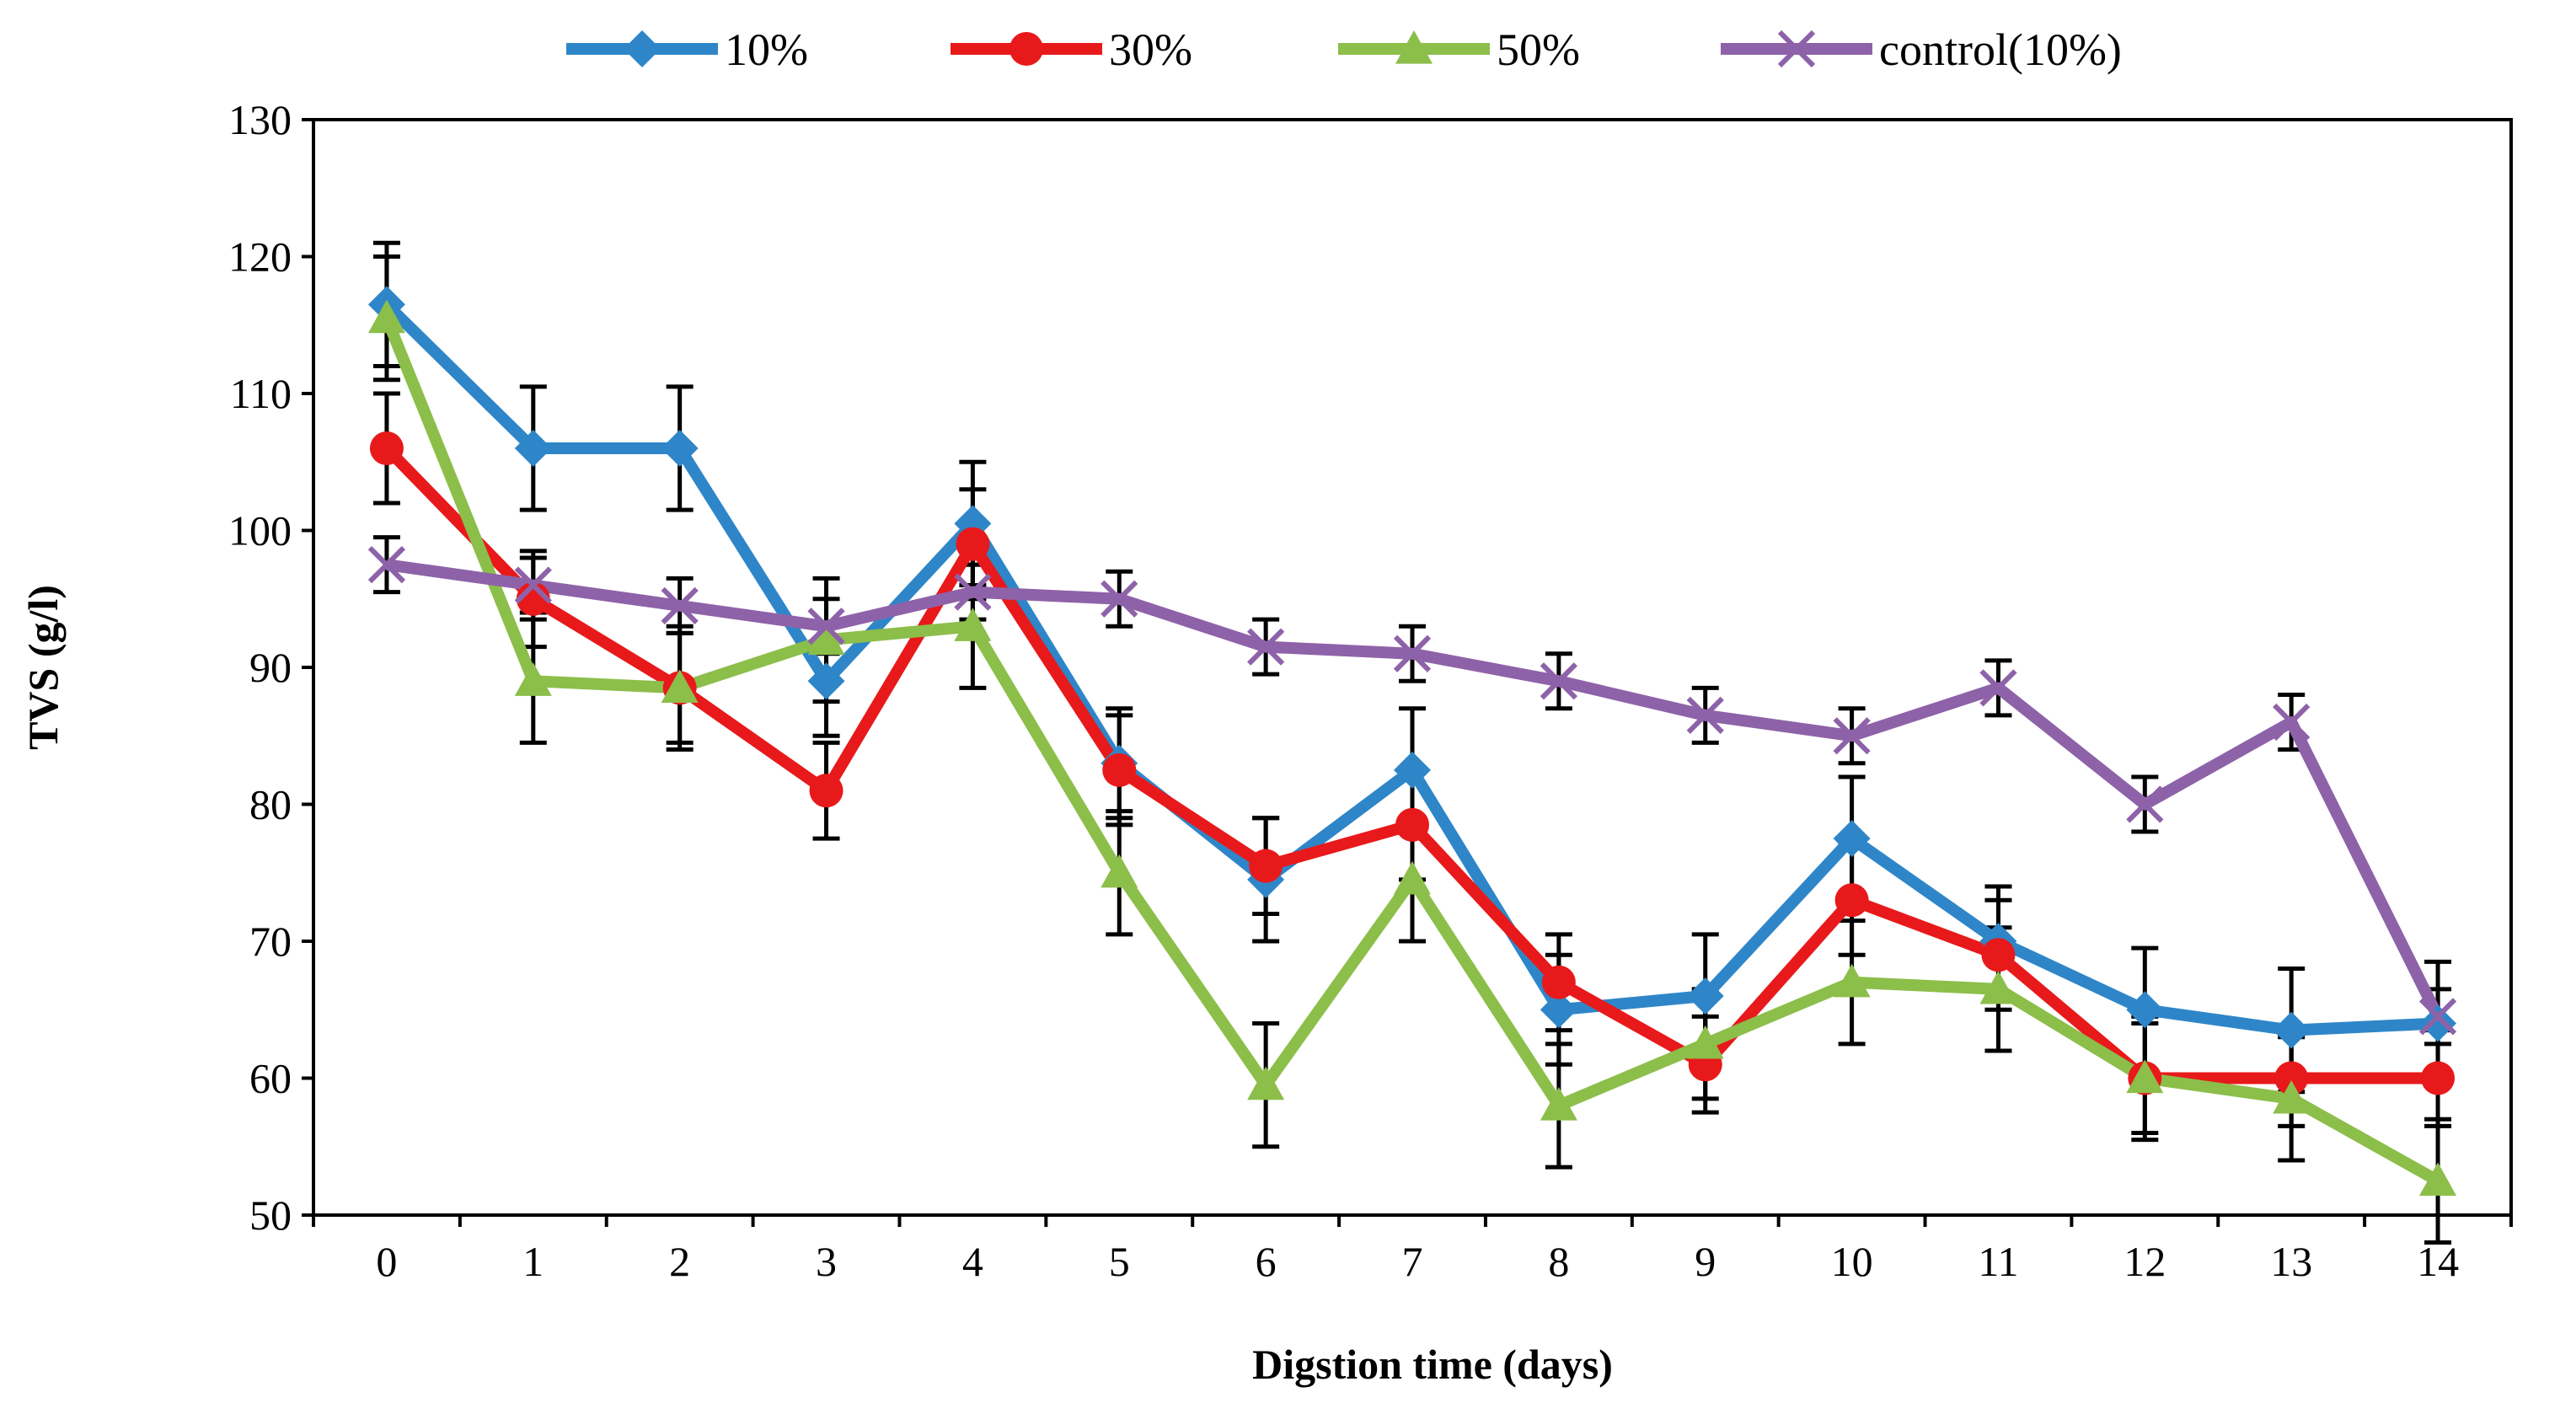 Image resolution: width=2576 pixels, height=1403 pixels. I want to click on x-tick-label: 7, so click(1413, 1261).